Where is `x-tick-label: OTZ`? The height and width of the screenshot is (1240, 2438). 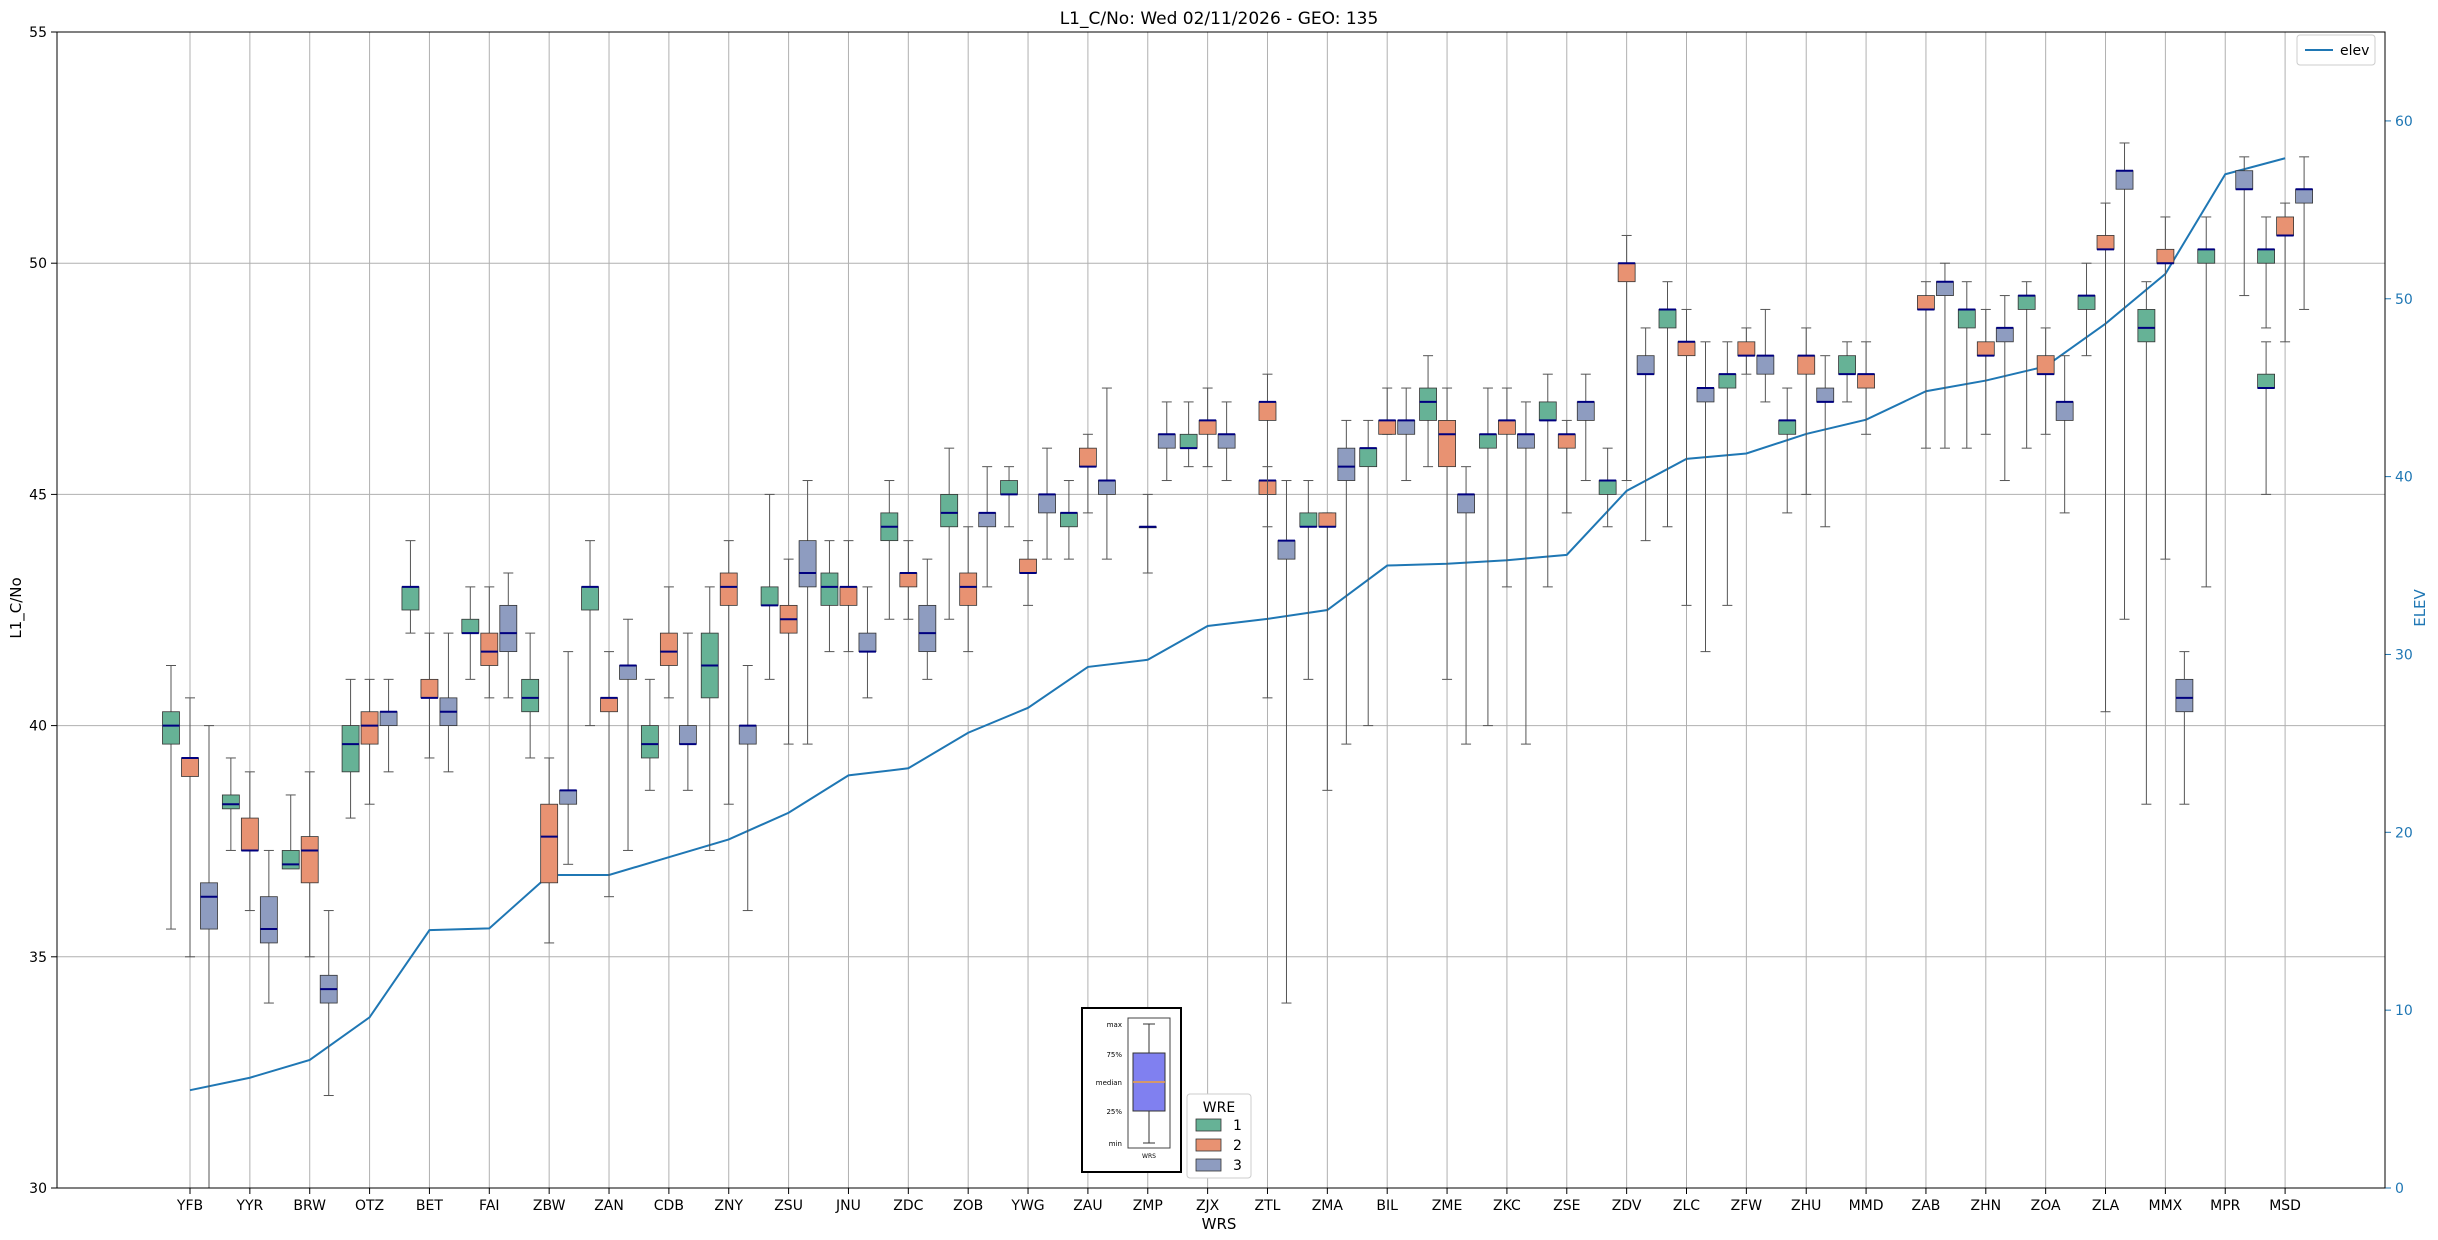 x-tick-label: OTZ is located at coordinates (369, 1206).